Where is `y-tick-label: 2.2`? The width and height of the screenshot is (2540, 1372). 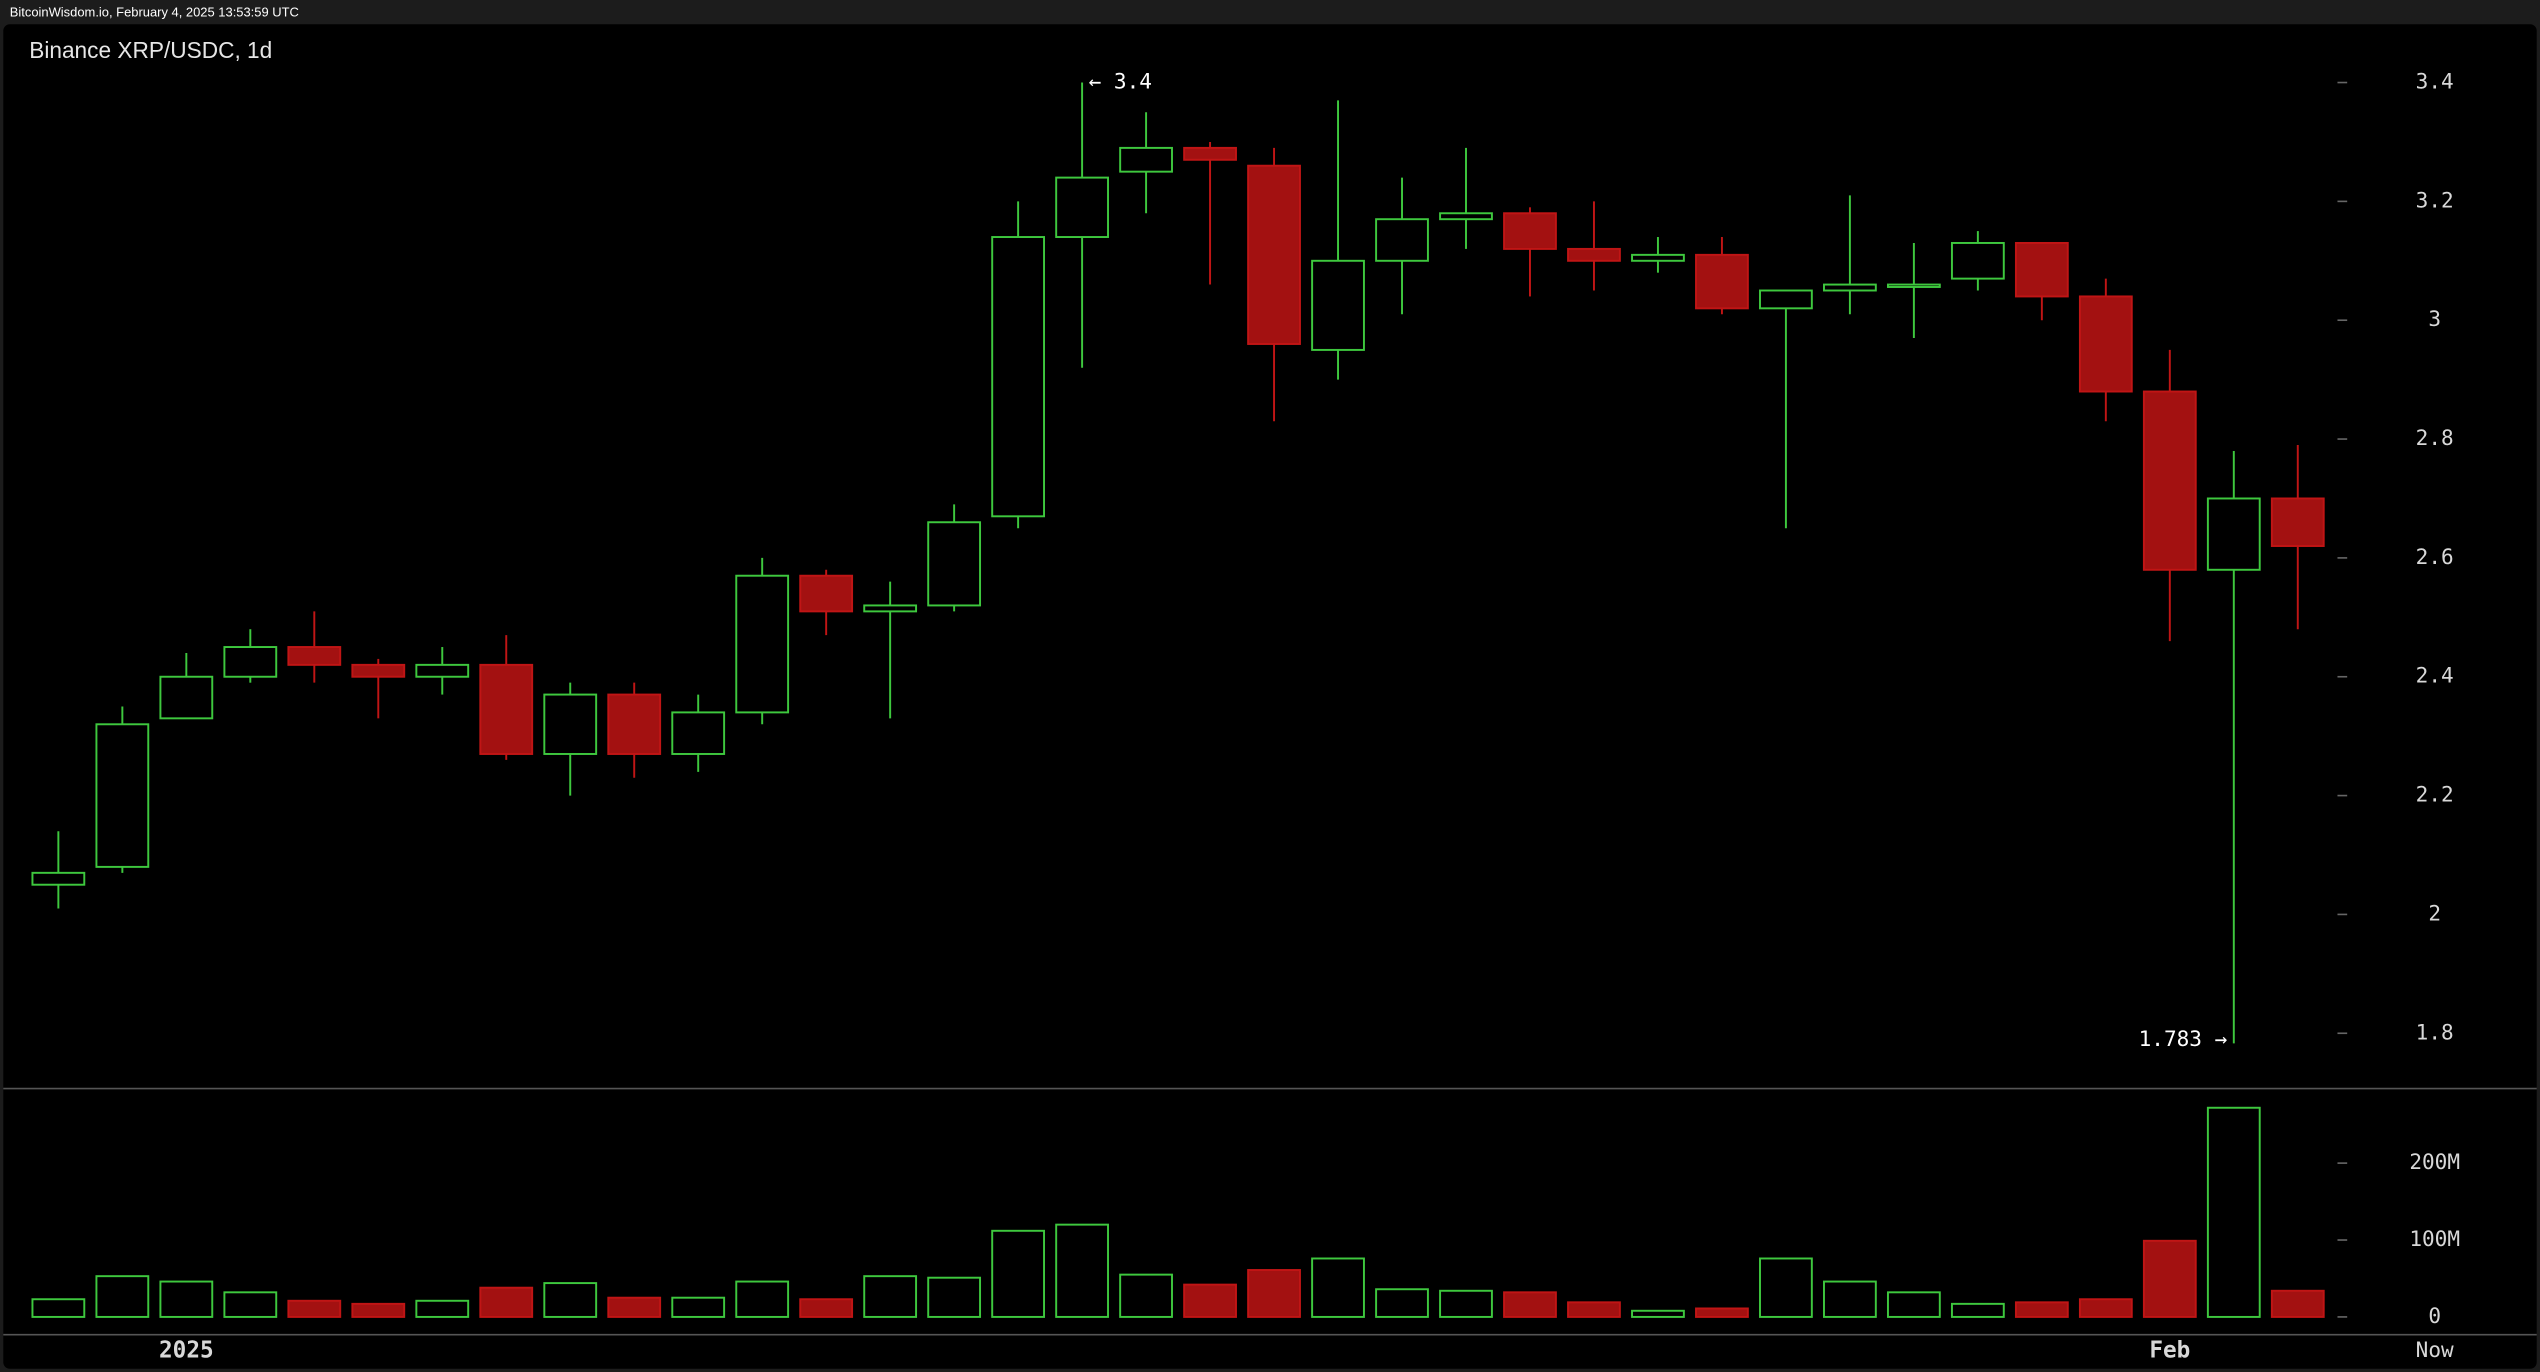 y-tick-label: 2.2 is located at coordinates (2435, 794).